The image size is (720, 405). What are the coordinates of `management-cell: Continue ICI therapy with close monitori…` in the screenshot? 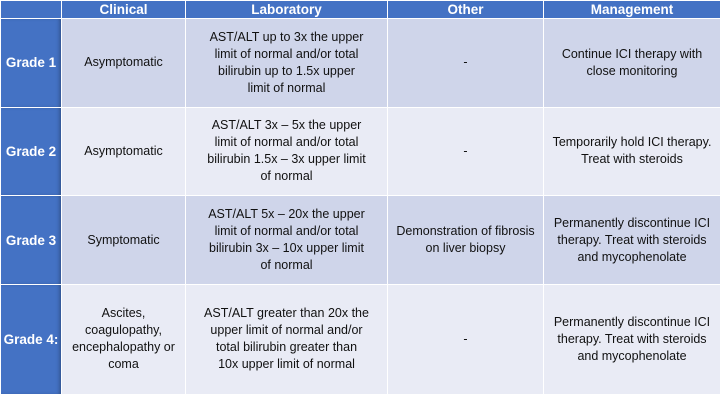 It's located at (631, 63).